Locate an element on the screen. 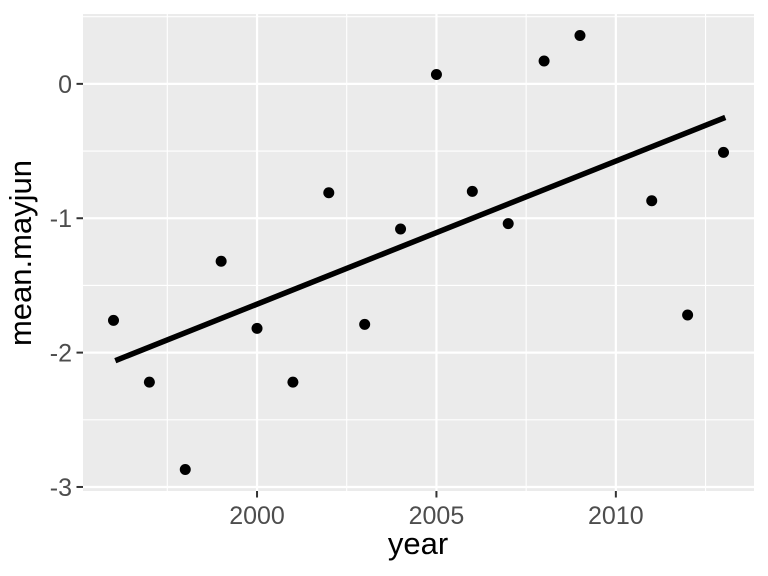  y-axis-title: mean.mayjun is located at coordinates (20, 253).